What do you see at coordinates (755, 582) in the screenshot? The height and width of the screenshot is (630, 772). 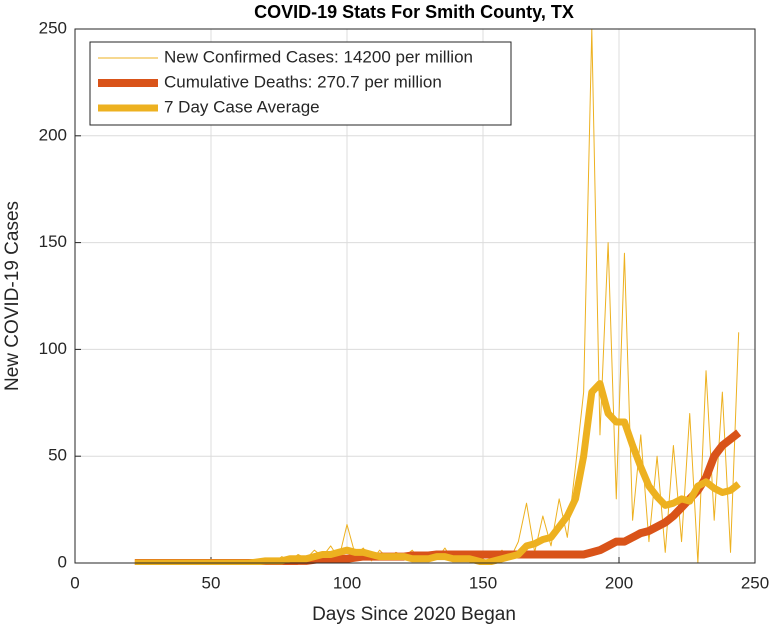 I see `x-tick-label: 250` at bounding box center [755, 582].